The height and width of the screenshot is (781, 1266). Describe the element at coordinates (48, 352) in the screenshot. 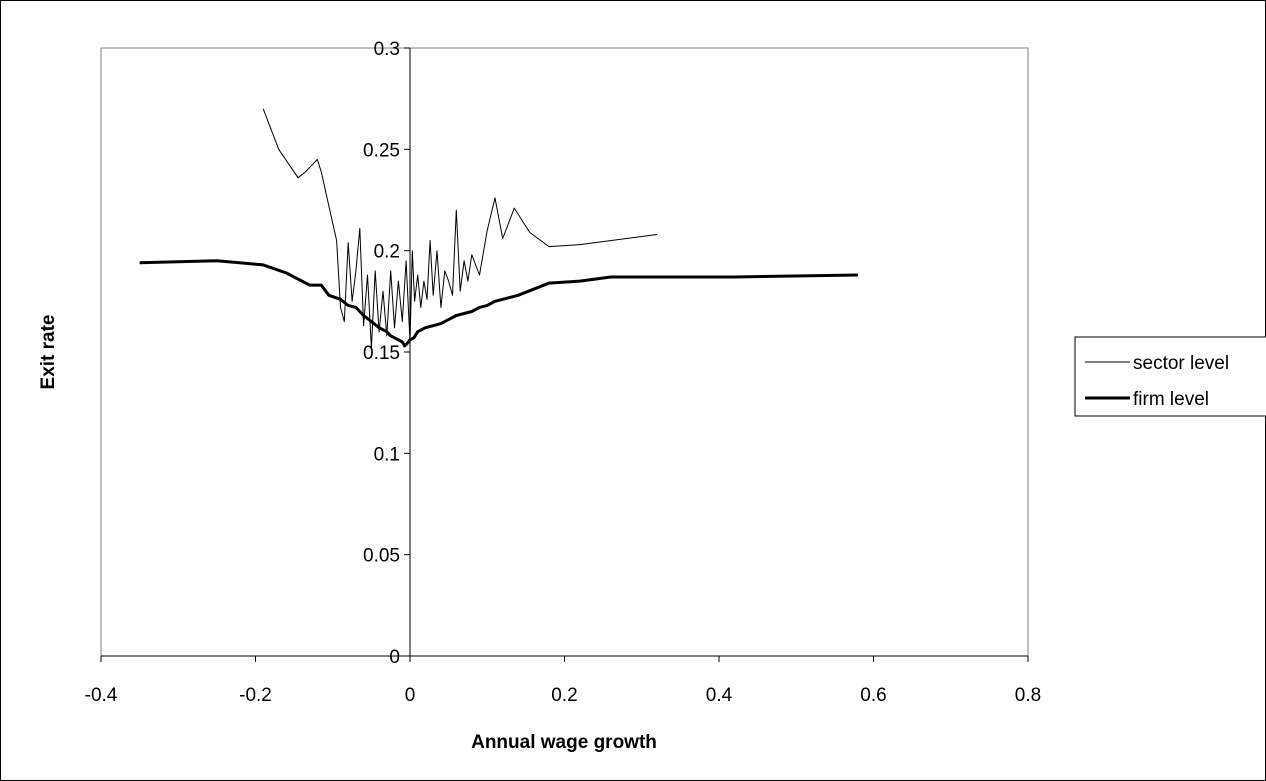

I see `y-axis-title: Exit rate` at that location.